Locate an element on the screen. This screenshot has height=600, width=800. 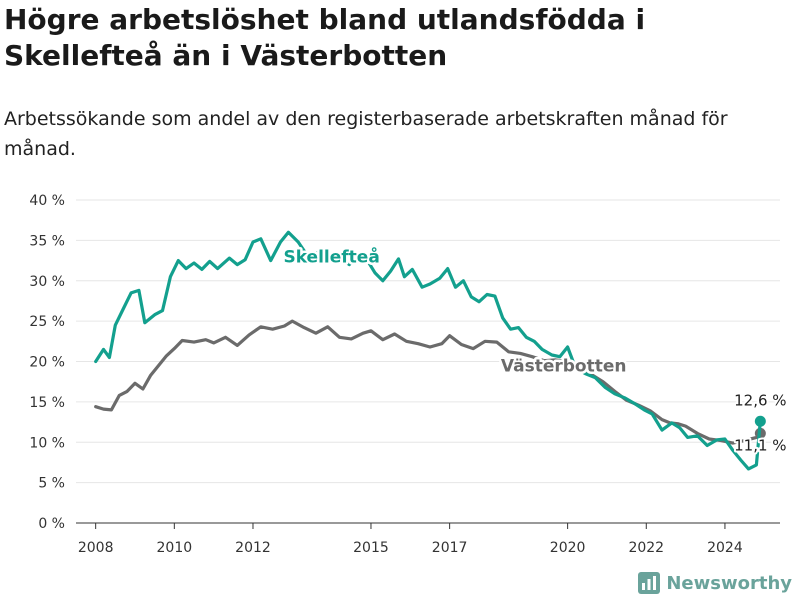
x-tick-label-2024: 2024 is located at coordinates (725, 548).